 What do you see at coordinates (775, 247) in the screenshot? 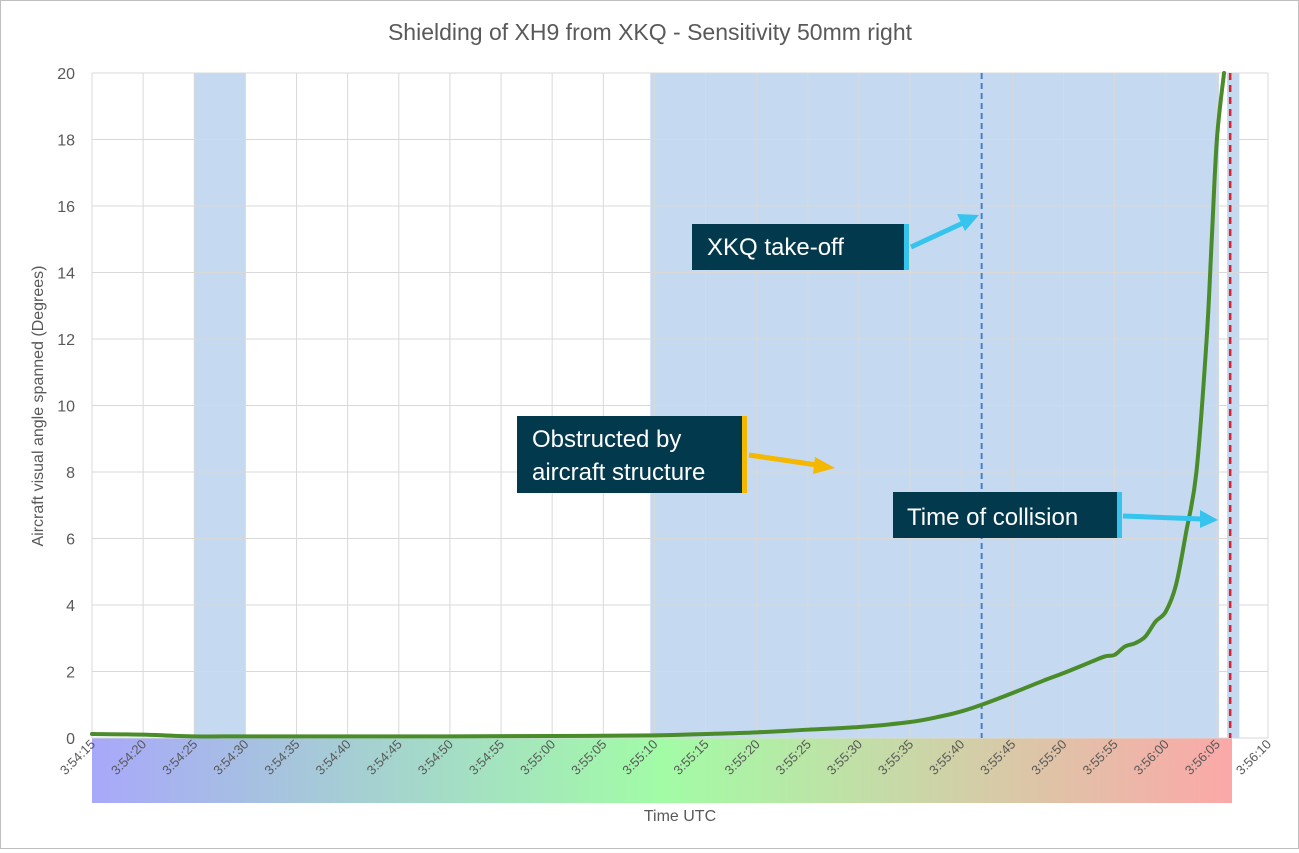
I see `callout-xkq-takeoff-text: XKQ take-off` at bounding box center [775, 247].